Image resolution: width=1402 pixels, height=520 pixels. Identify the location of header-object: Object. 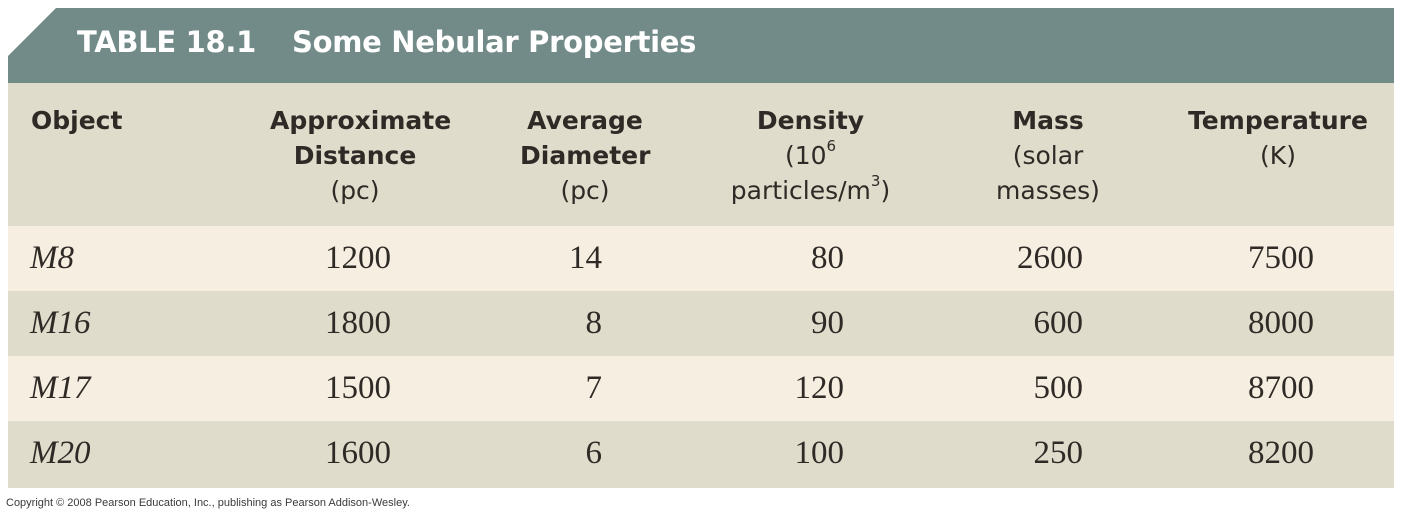
(77, 120).